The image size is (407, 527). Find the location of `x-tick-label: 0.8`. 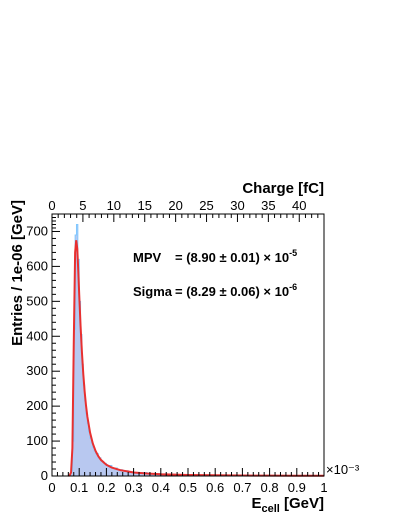

x-tick-label: 0.8 is located at coordinates (270, 487).